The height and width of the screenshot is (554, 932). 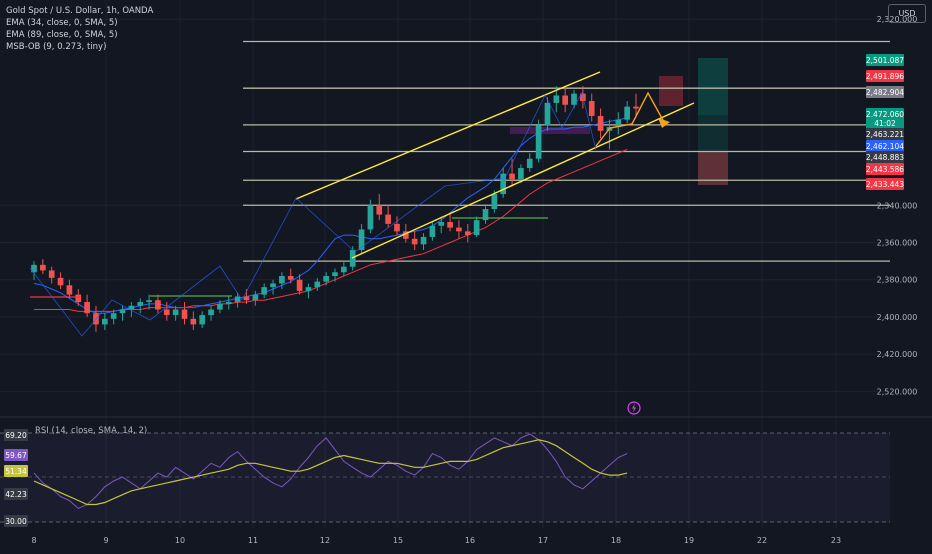 I want to click on price-tag-label: 2,491.896, so click(x=885, y=76).